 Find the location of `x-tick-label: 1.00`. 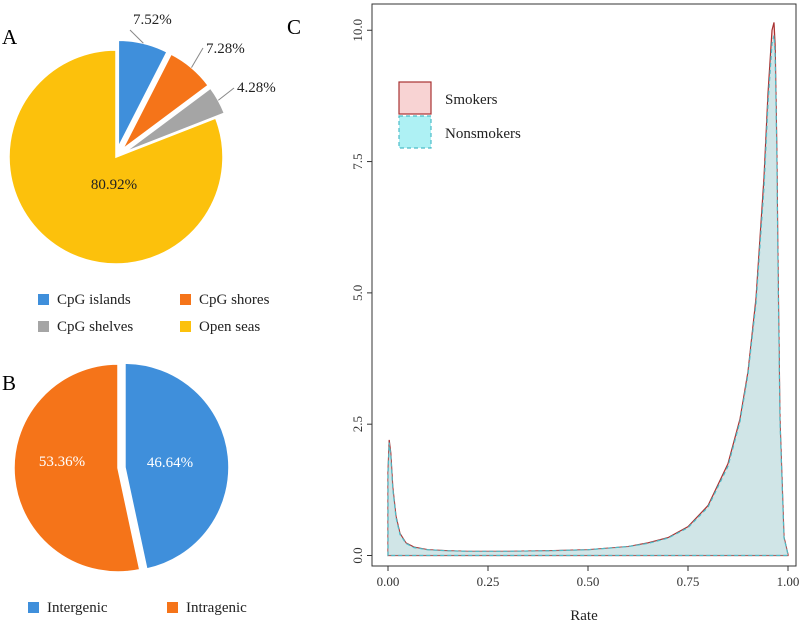

x-tick-label: 1.00 is located at coordinates (788, 581).